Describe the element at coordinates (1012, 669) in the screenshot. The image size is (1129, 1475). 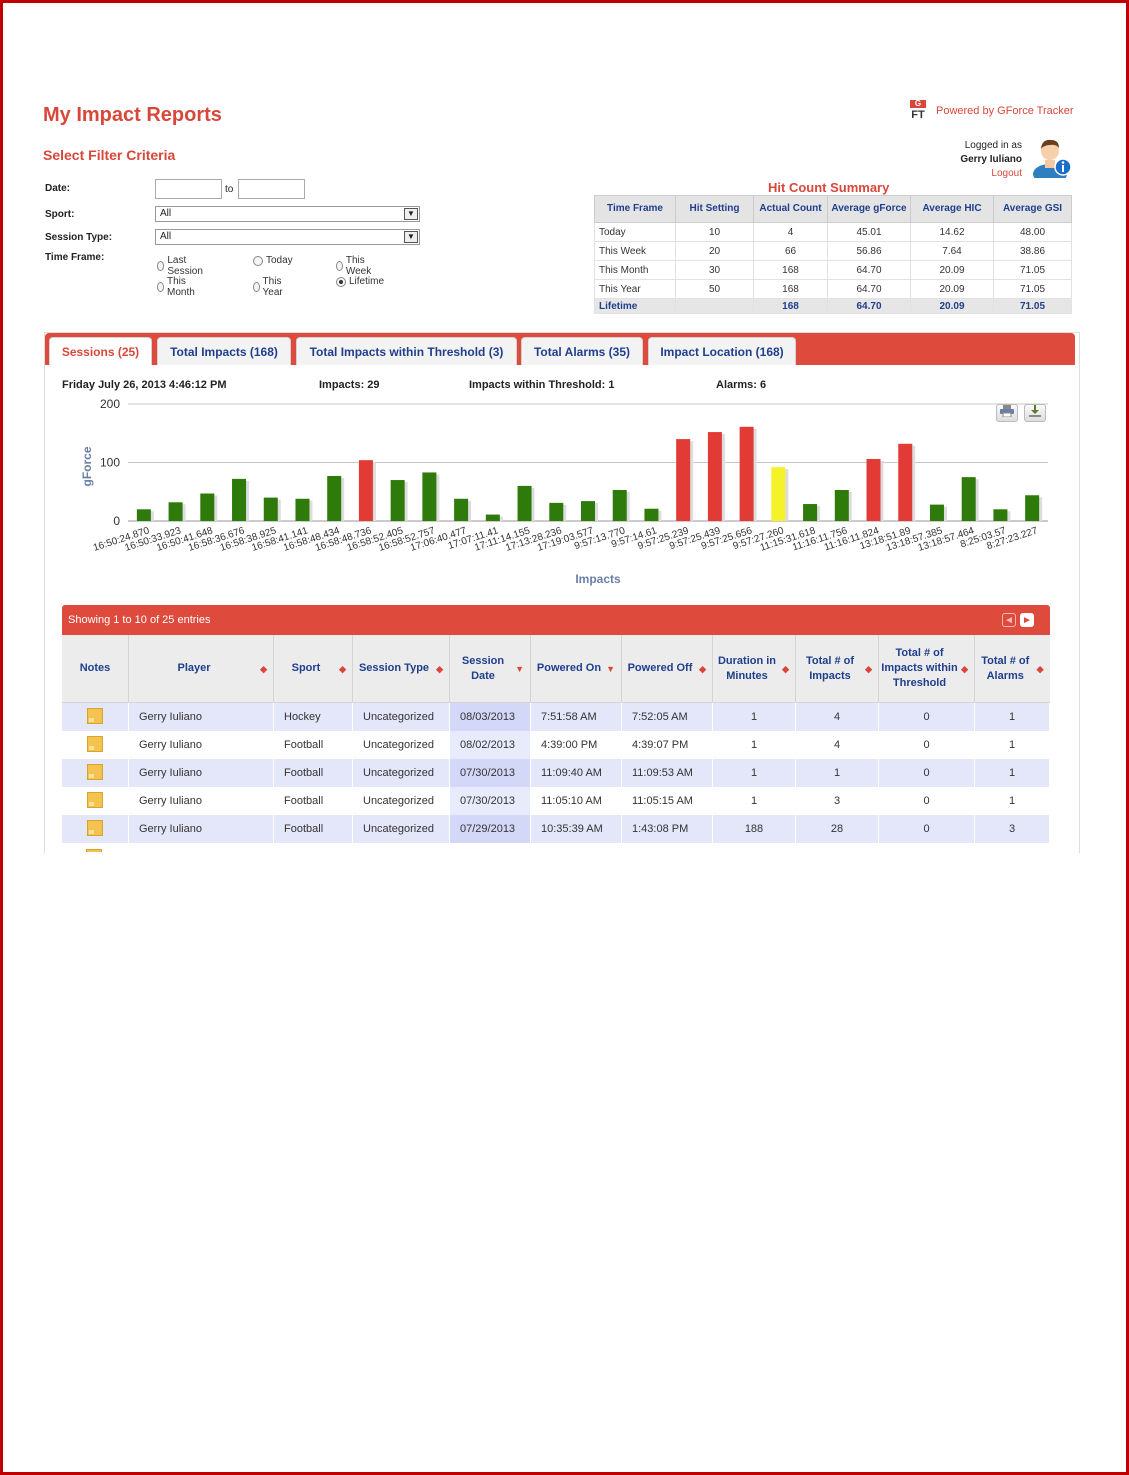
I see `col-total-alarms: Total # of Alarms ◆` at that location.